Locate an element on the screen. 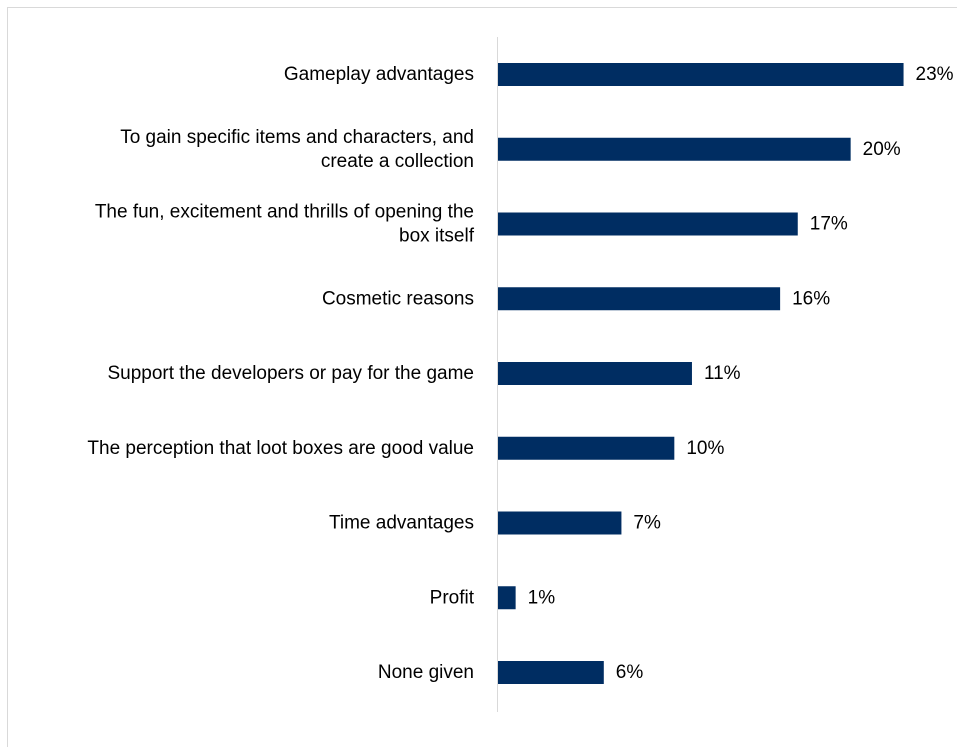 This screenshot has width=957, height=747. value-label-2: 20% is located at coordinates (882, 149).